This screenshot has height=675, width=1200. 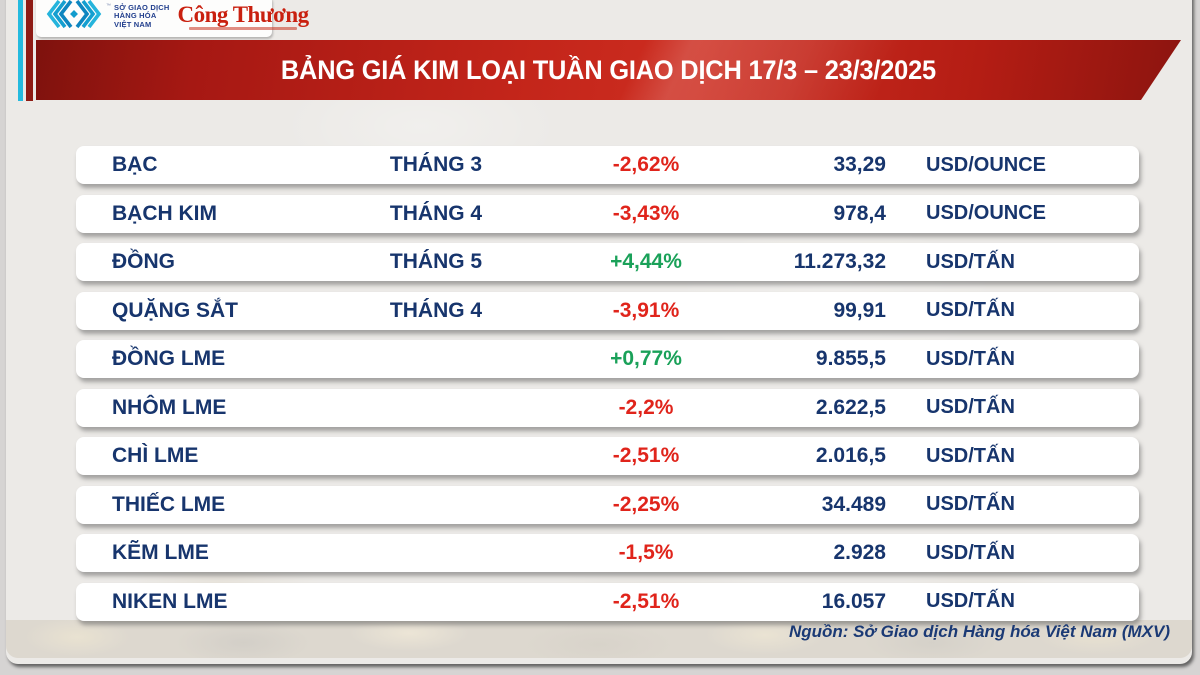 I want to click on commodity-name: KẼM LME, so click(x=160, y=552).